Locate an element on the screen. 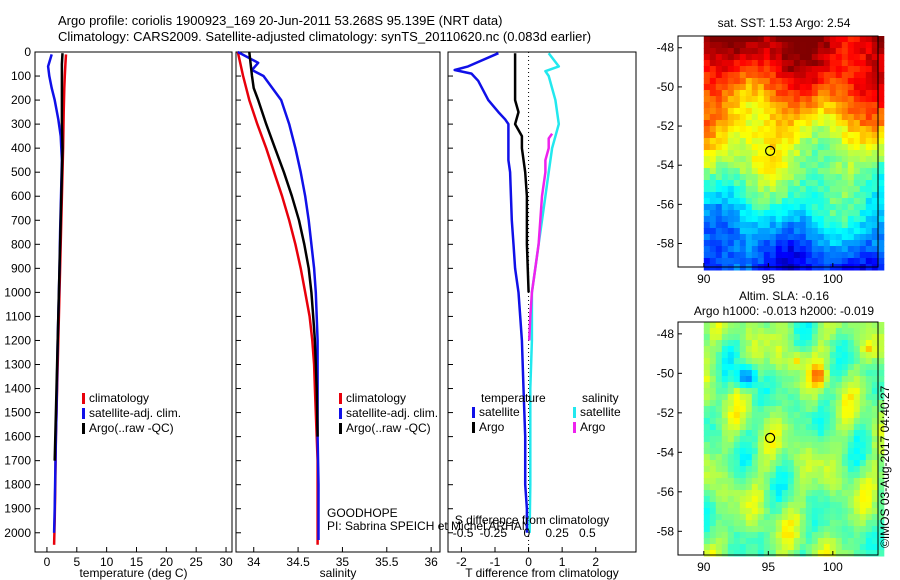 The width and height of the screenshot is (900, 580). legend-title-salinity: salinity is located at coordinates (600, 398).